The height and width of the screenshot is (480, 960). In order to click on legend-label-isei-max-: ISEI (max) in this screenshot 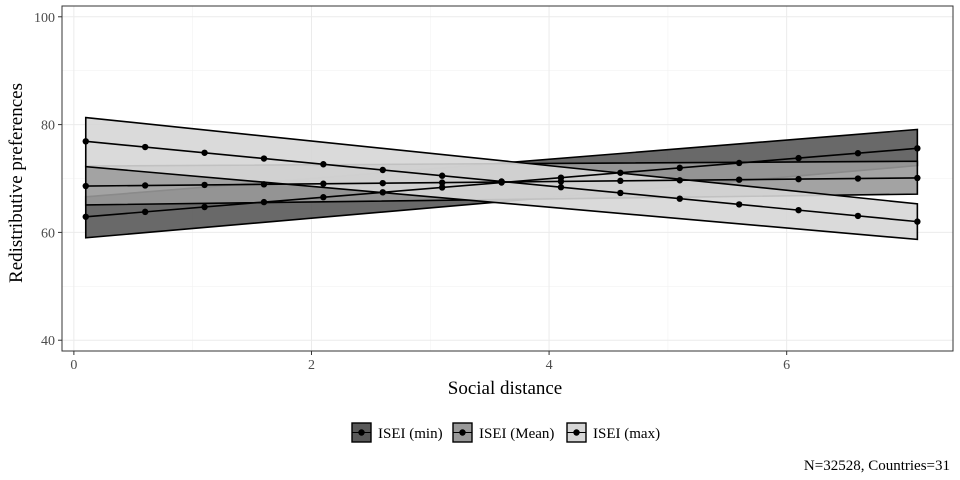, I will do `click(626, 434)`.